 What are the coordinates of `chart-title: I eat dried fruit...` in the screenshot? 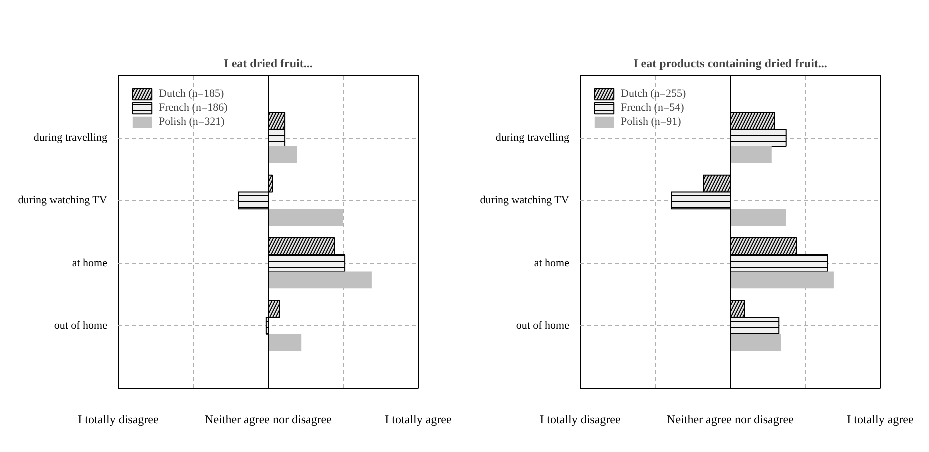 It's located at (268, 63).